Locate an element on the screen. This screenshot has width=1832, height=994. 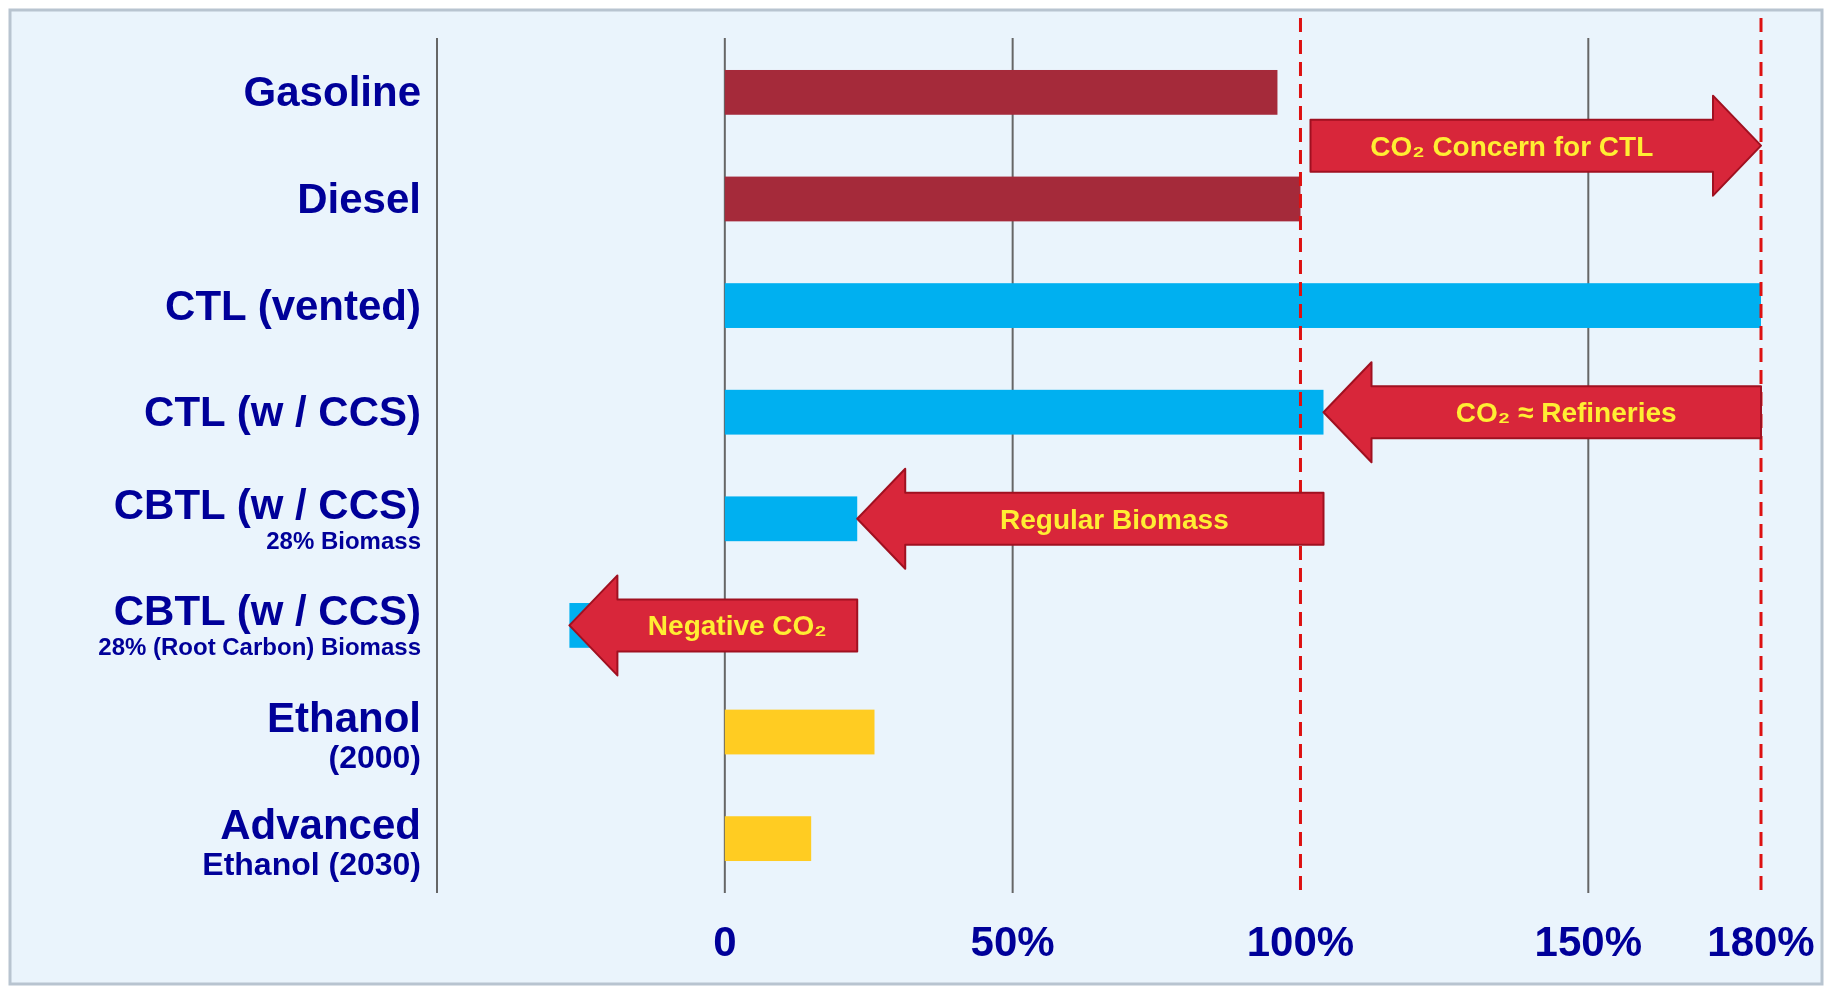
x-tick-label: 150% is located at coordinates (1588, 941).